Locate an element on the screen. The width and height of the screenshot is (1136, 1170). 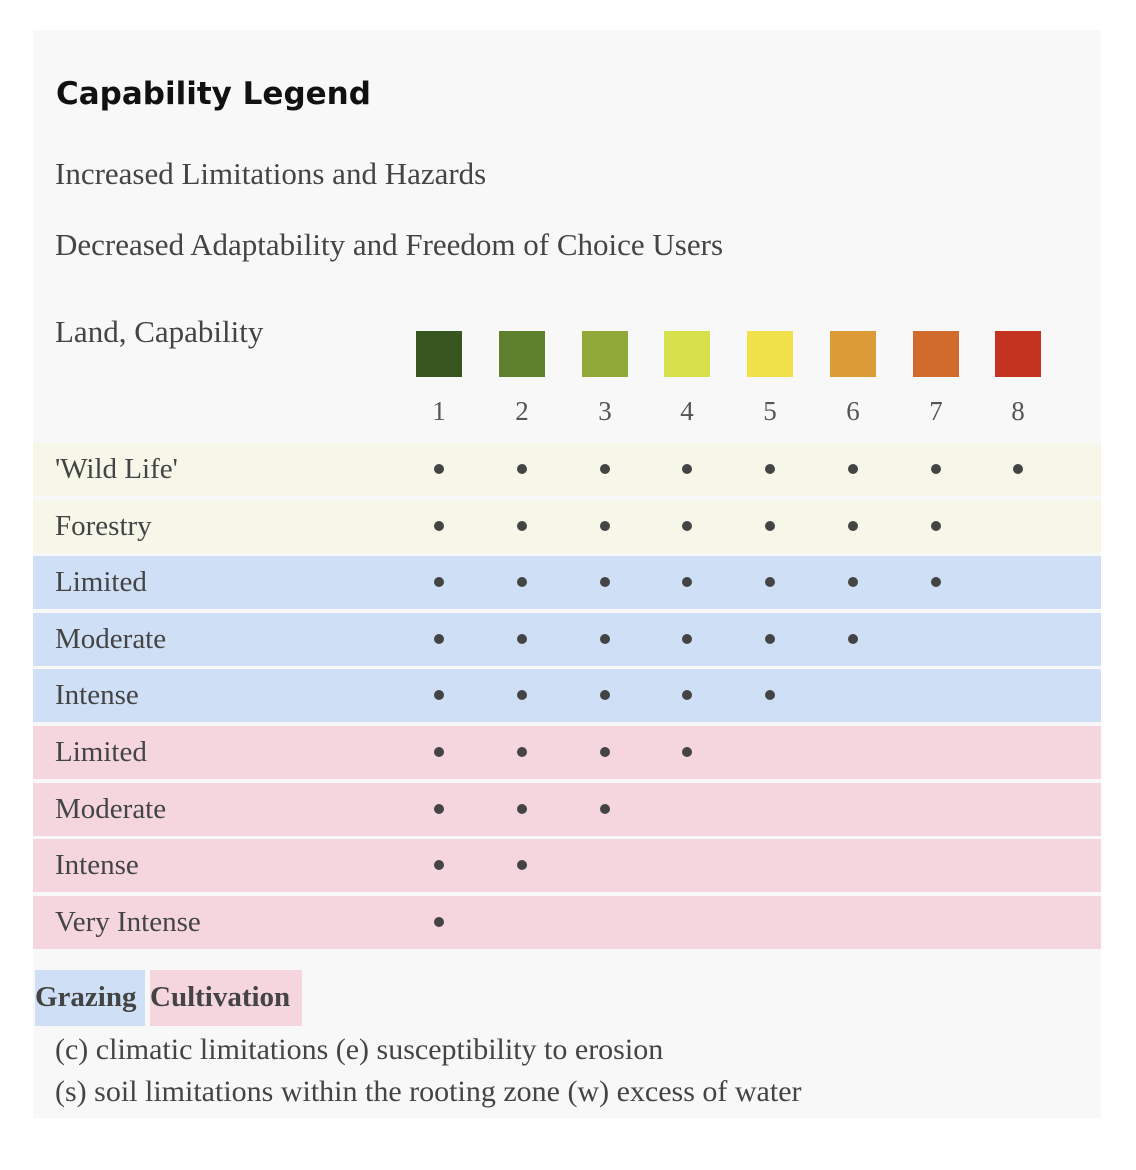
land-capability-label: Land, Capability is located at coordinates (159, 331).